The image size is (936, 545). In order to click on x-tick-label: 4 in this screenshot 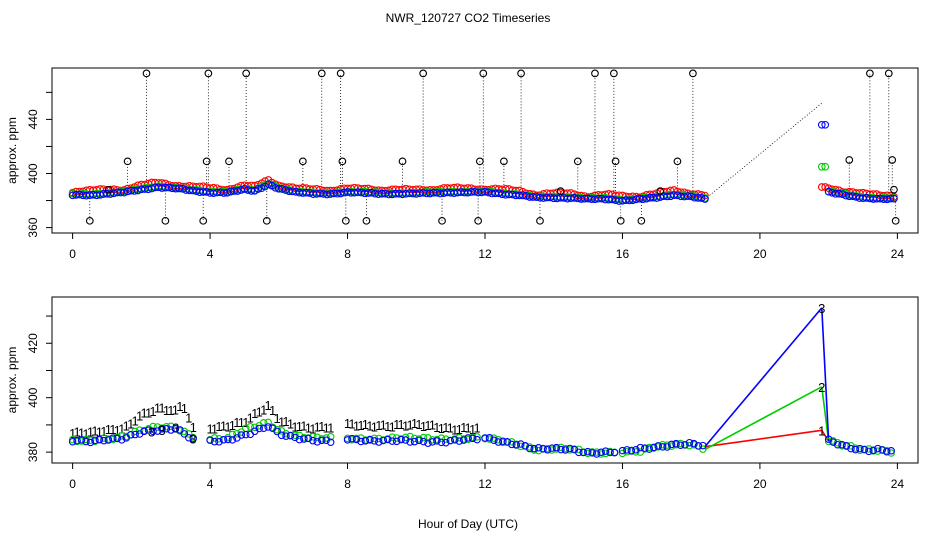, I will do `click(210, 484)`.